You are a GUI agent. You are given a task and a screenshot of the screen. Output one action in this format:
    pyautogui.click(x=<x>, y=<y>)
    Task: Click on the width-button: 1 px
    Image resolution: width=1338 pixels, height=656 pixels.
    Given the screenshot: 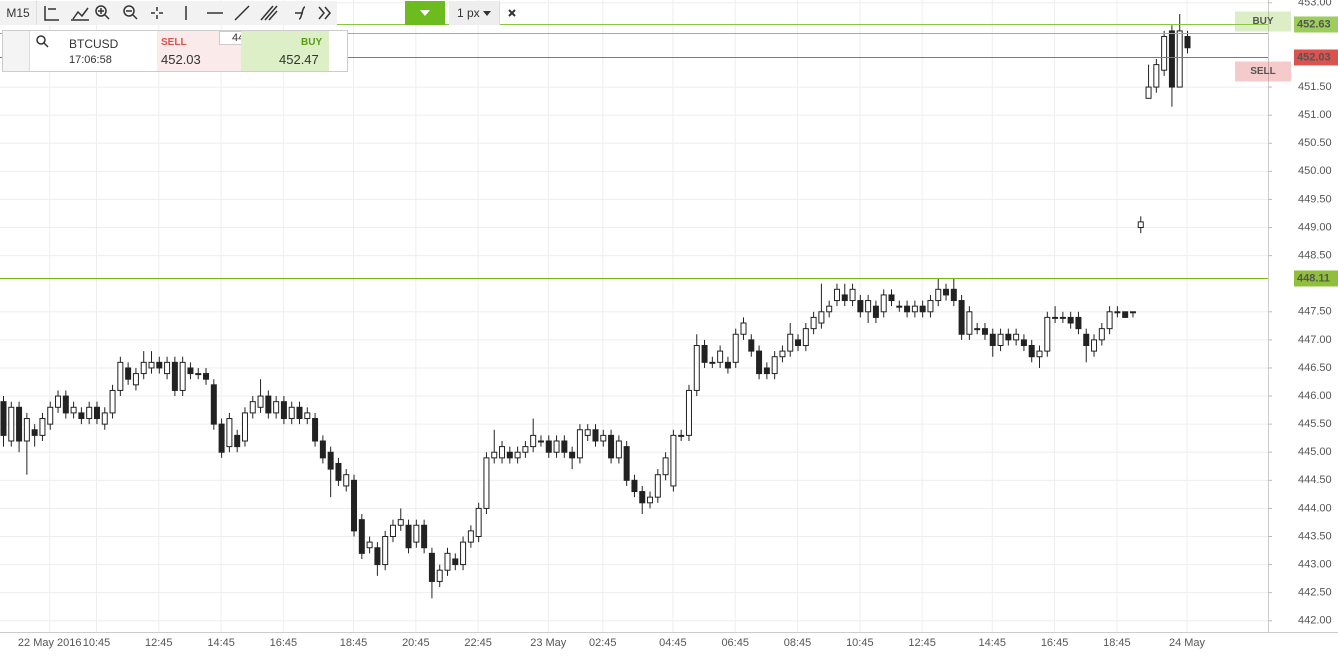 What is the action you would take?
    pyautogui.click(x=474, y=13)
    